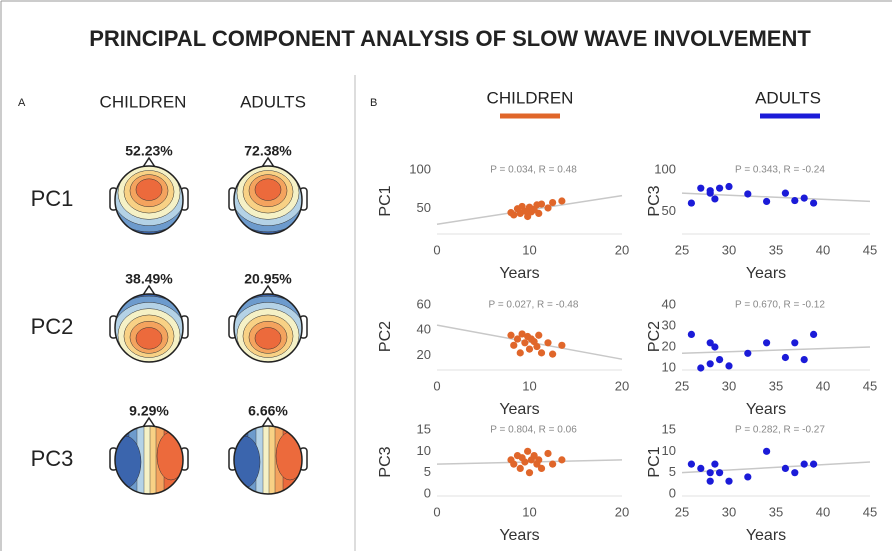 The width and height of the screenshot is (892, 551). I want to click on annotation: P = 0.282, R = -0.27, so click(780, 430).